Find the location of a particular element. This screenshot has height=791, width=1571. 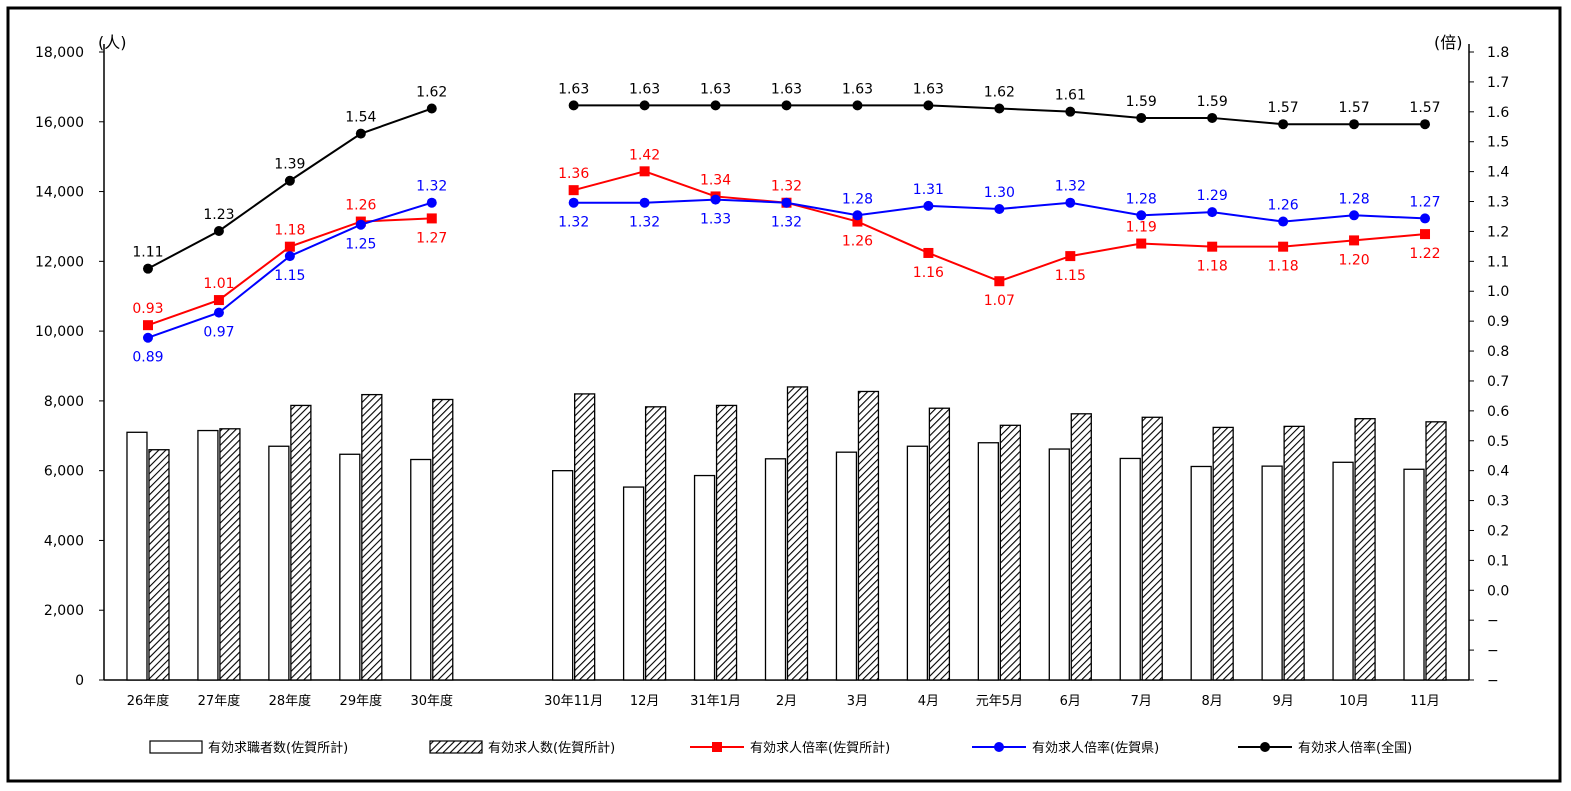

right-axis-tick-label: 0.6 is located at coordinates (1498, 412).